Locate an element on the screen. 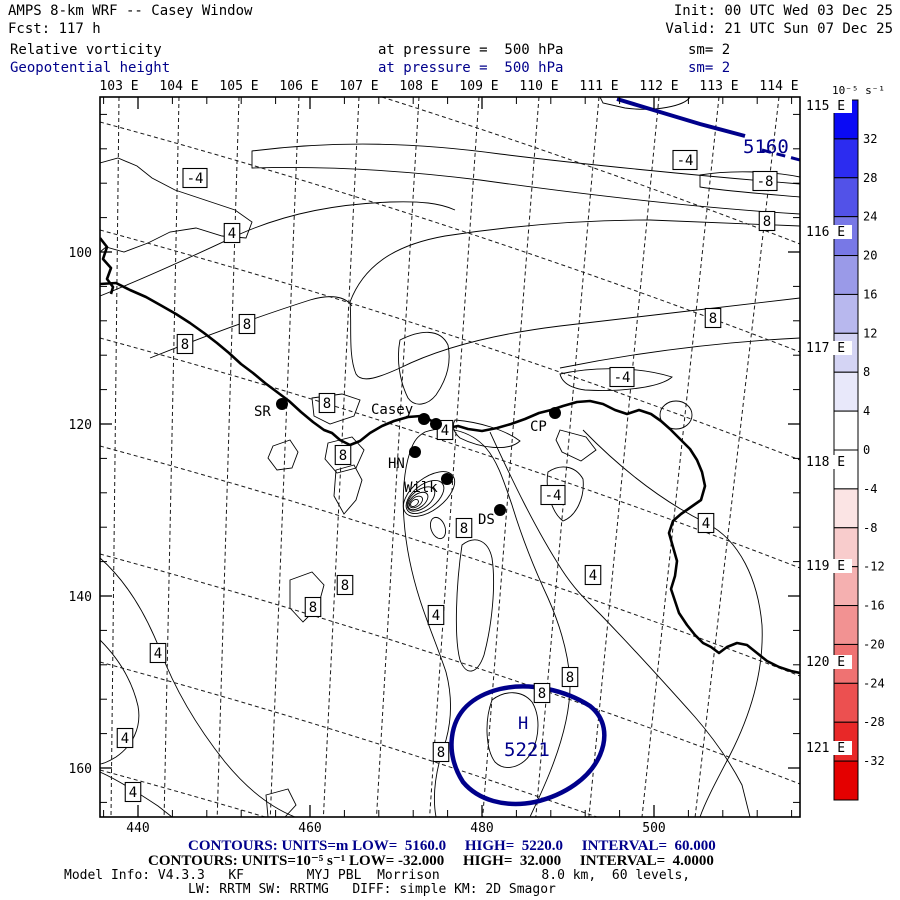 The width and height of the screenshot is (900, 900). colorbar-tick-label: -12 is located at coordinates (874, 567).